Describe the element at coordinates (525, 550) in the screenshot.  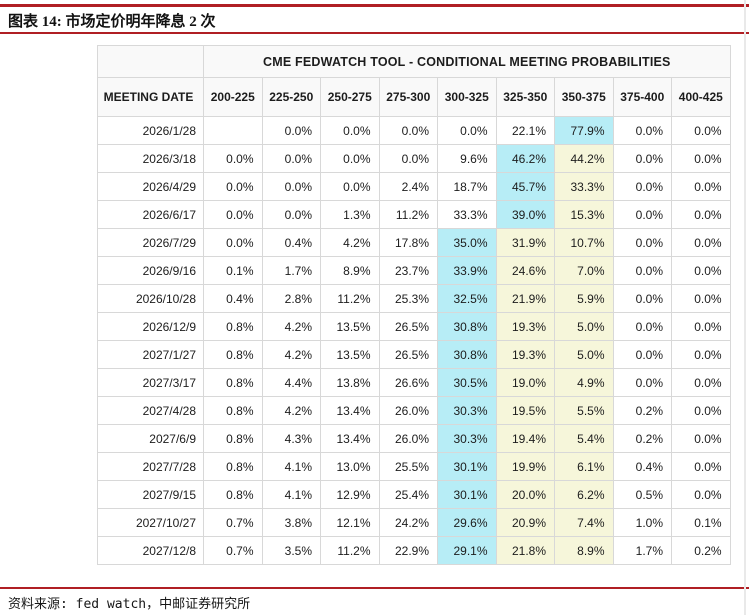
I see `probability-cell: 21.8%` at that location.